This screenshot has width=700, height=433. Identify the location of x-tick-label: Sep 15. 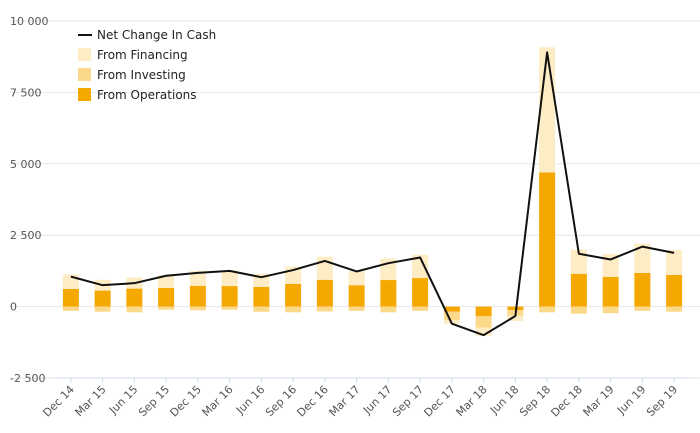
(154, 401).